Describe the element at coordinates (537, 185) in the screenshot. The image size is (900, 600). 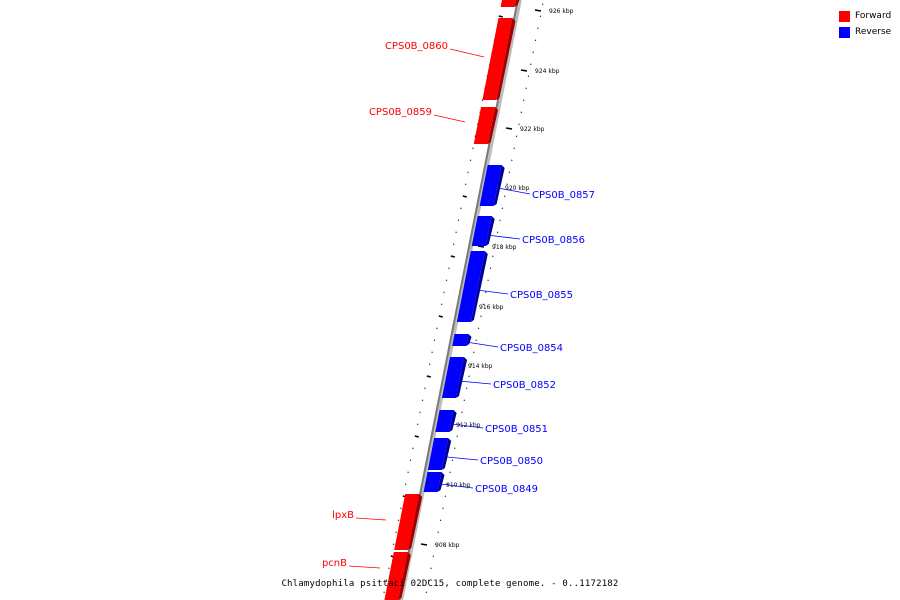
I see `gene-CPS0B_0857: CPS0B_0857` at that location.